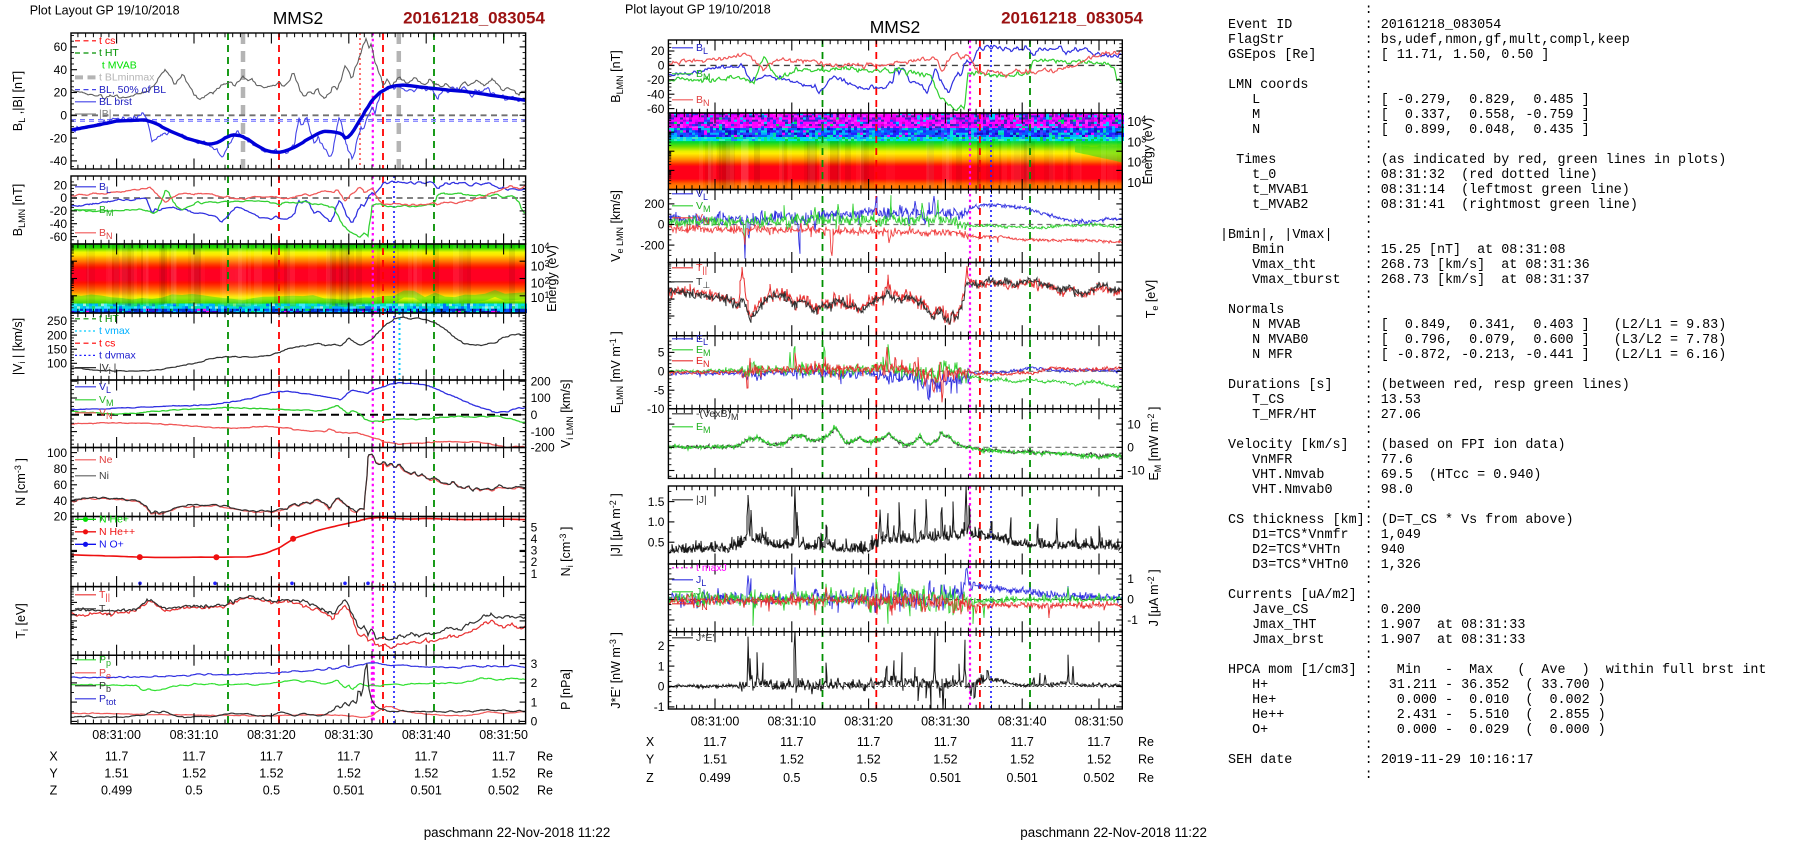 This screenshot has width=1804, height=841. Describe the element at coordinates (118, 356) in the screenshot. I see `svg-text: t dvmax` at that location.